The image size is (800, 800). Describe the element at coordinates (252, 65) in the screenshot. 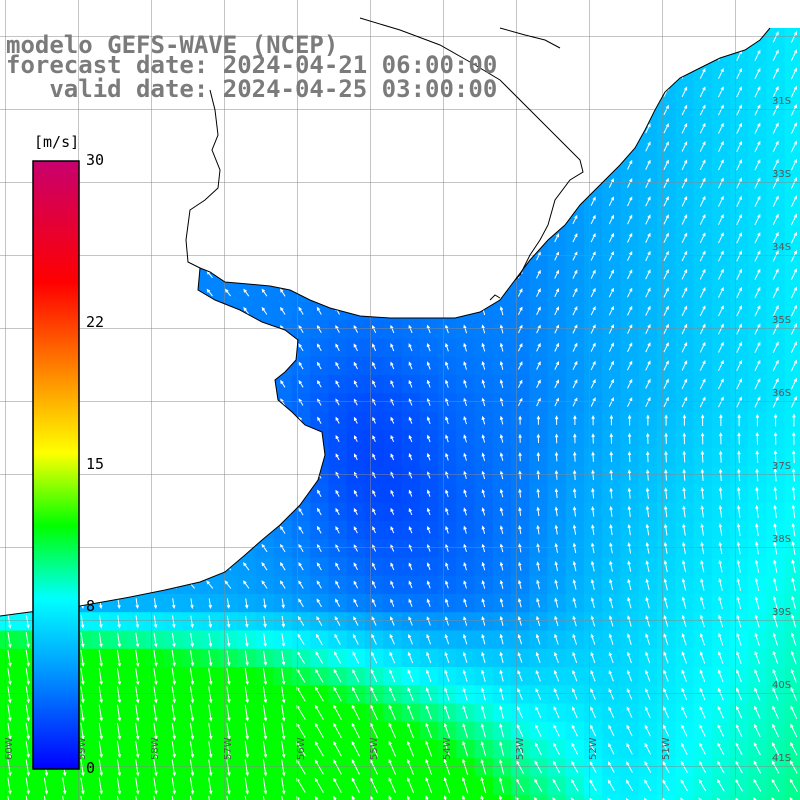

I see `forecast-date: forecast date: 2024-04-21 06:00:00` at that location.